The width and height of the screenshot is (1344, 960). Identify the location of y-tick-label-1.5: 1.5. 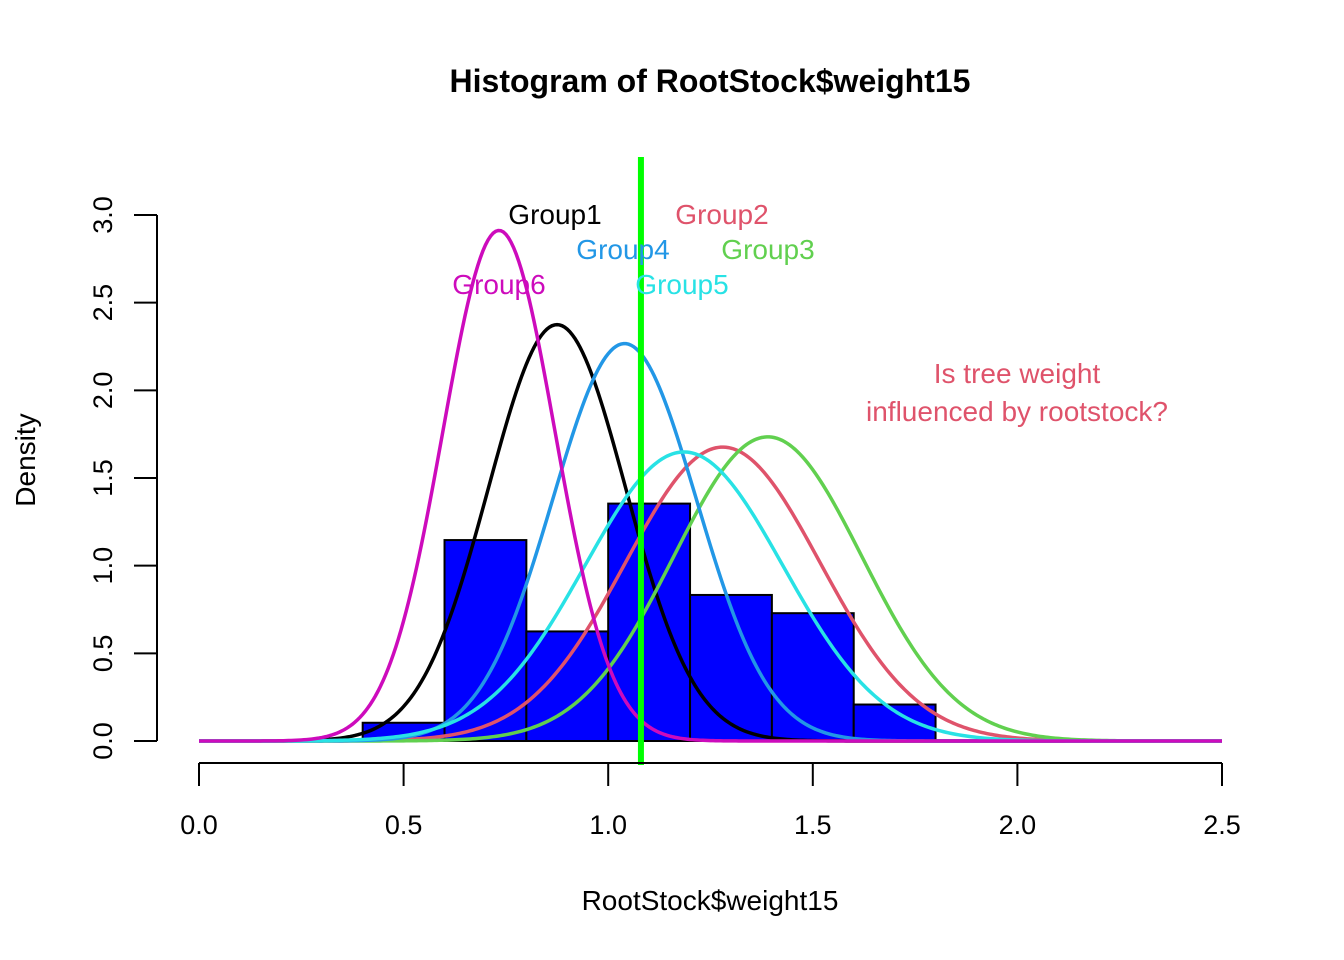
(103, 478).